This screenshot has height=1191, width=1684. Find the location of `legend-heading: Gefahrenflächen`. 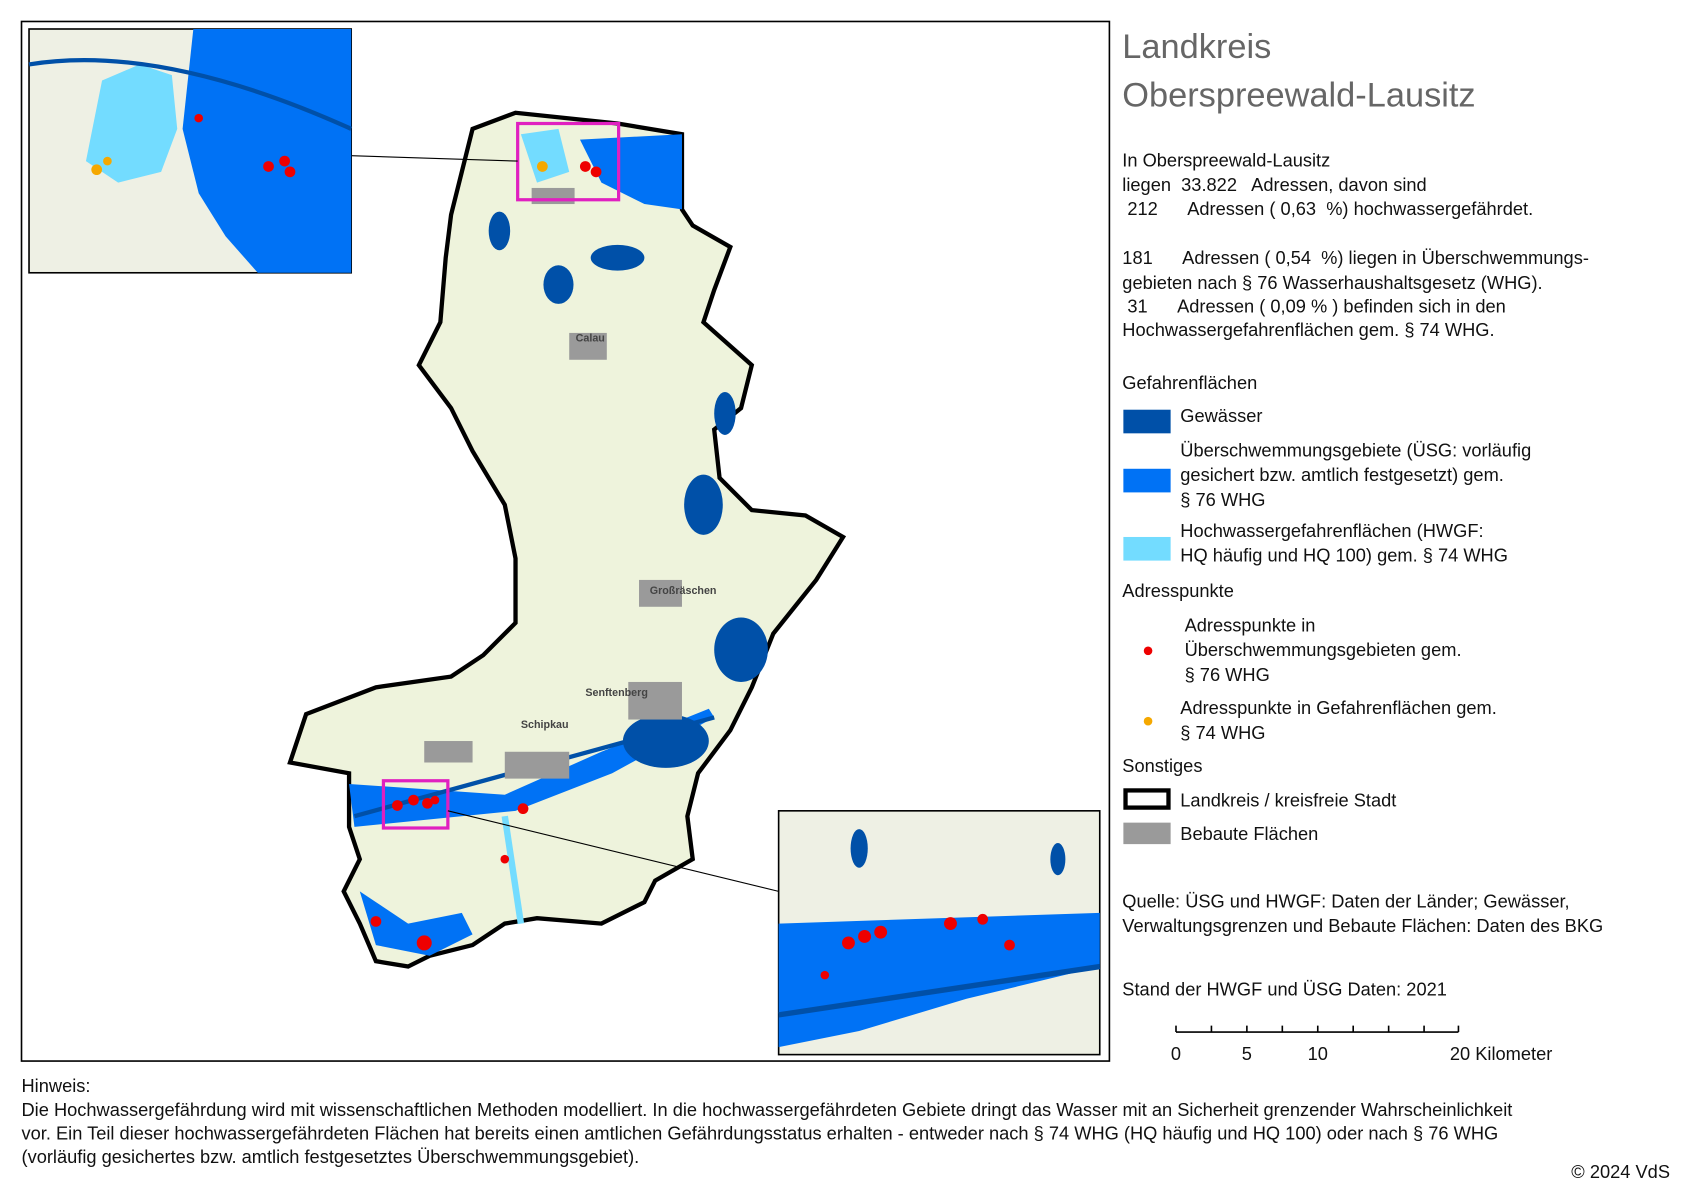

legend-heading: Gefahrenflächen is located at coordinates (1189, 382).